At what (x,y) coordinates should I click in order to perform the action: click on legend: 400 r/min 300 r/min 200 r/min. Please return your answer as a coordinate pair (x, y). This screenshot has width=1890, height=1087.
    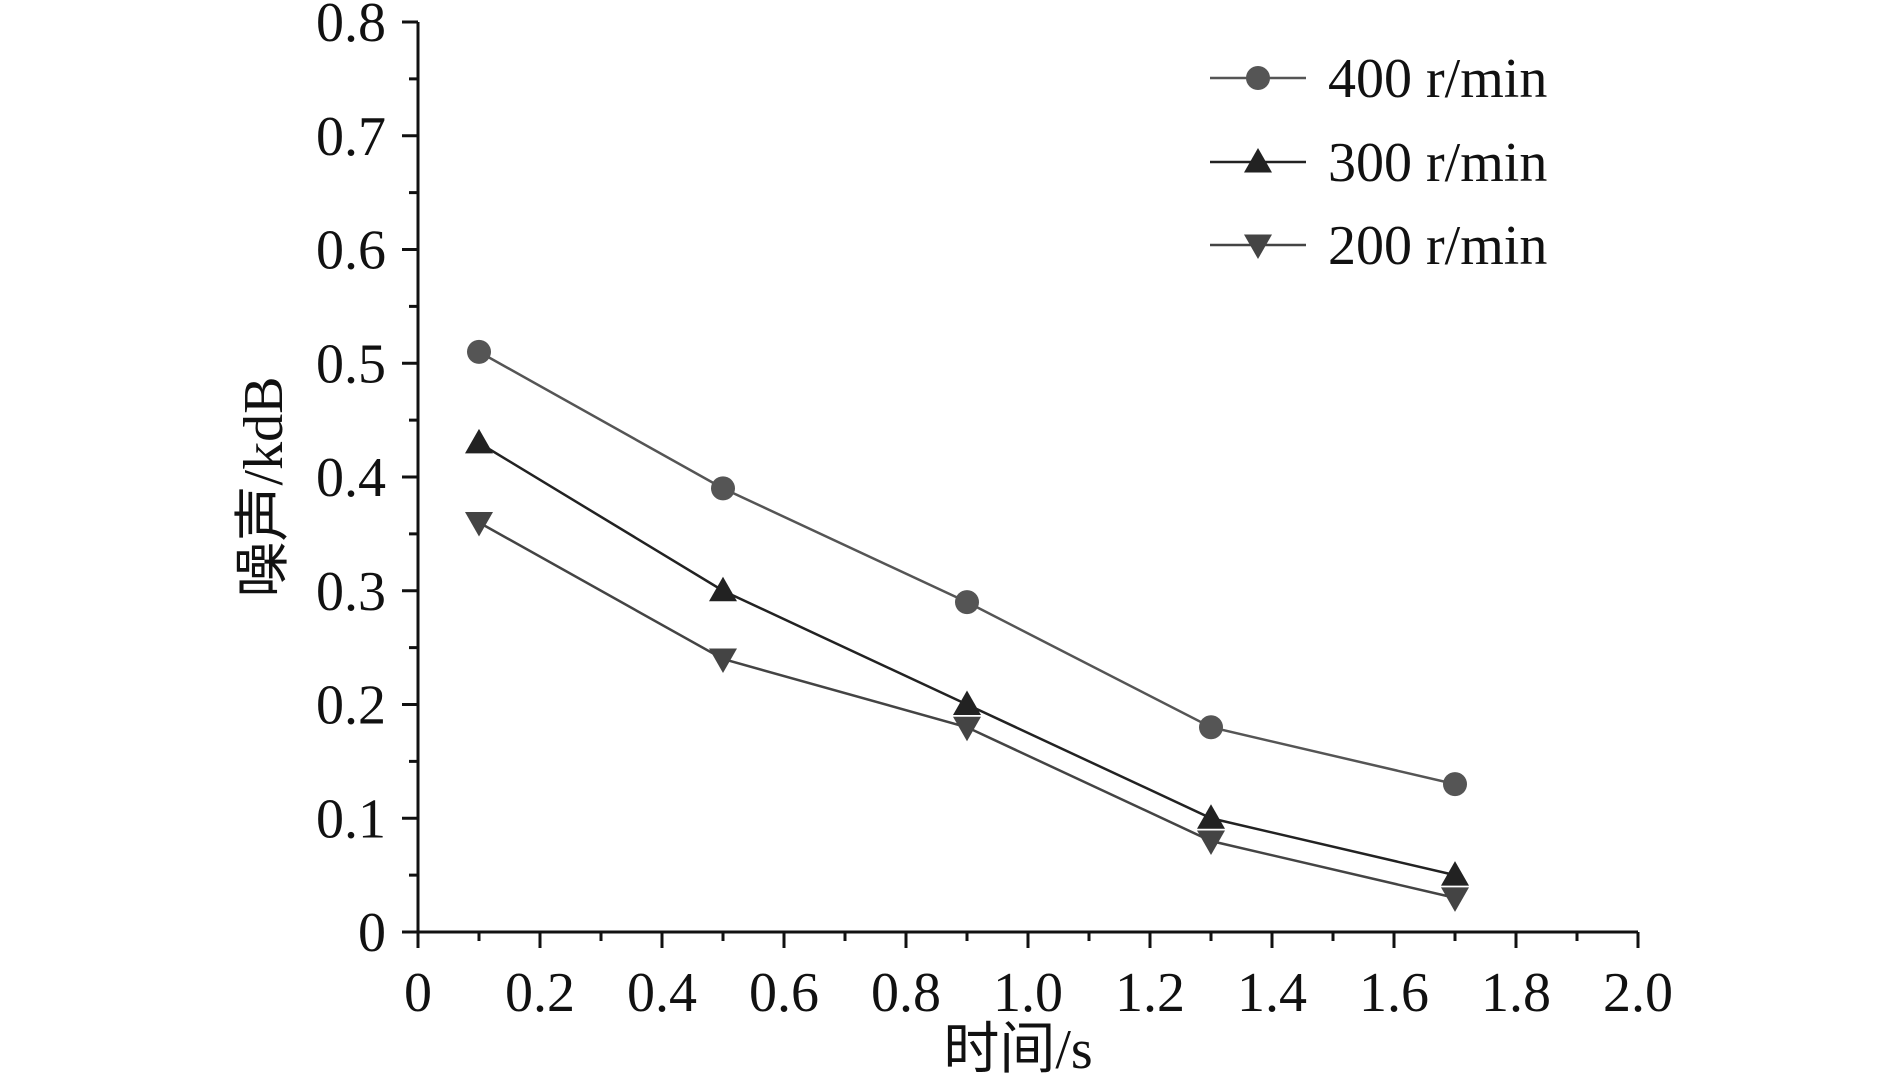
    Looking at the image, I should click on (1378, 162).